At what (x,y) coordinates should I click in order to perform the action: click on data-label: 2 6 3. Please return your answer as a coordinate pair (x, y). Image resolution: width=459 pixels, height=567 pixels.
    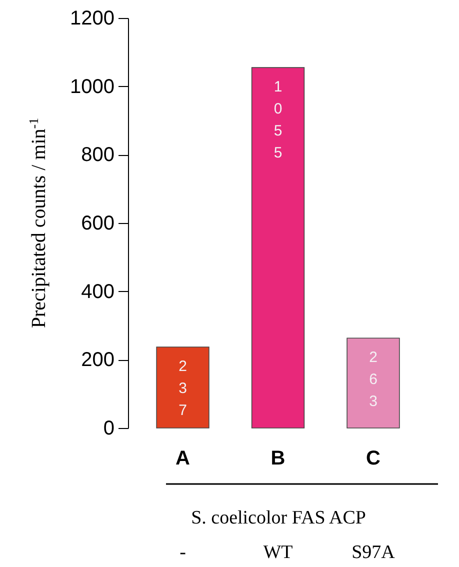
    Looking at the image, I should click on (373, 379).